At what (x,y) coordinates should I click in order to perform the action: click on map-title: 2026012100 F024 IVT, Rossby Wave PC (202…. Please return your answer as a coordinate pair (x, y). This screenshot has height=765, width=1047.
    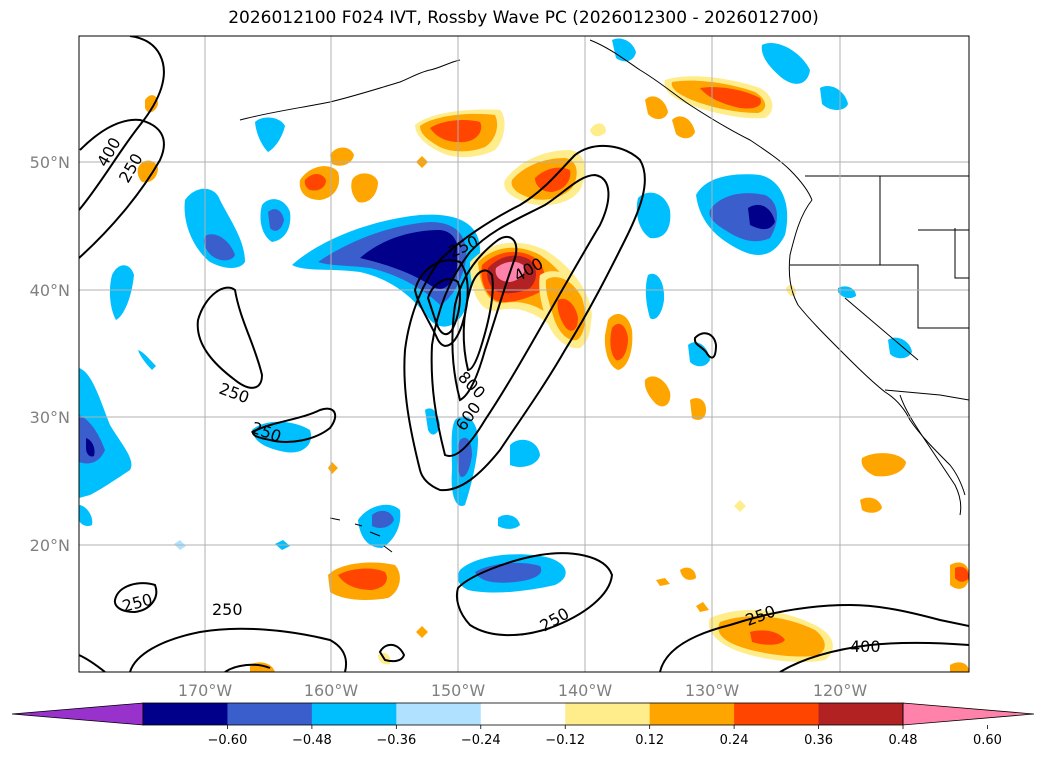
    Looking at the image, I should click on (523, 18).